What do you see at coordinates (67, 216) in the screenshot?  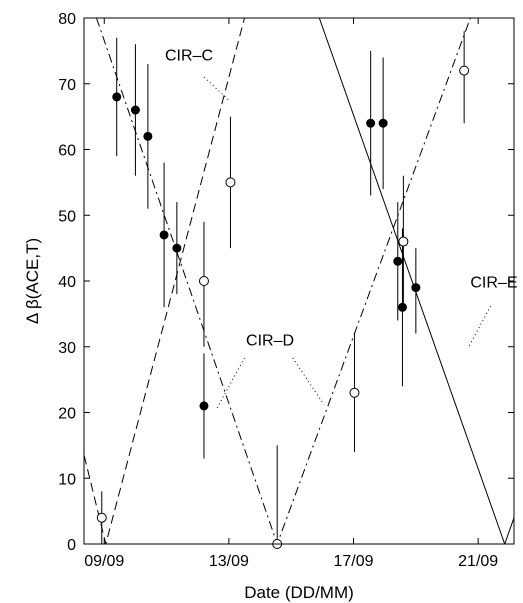 I see `y-tick-label: 50` at bounding box center [67, 216].